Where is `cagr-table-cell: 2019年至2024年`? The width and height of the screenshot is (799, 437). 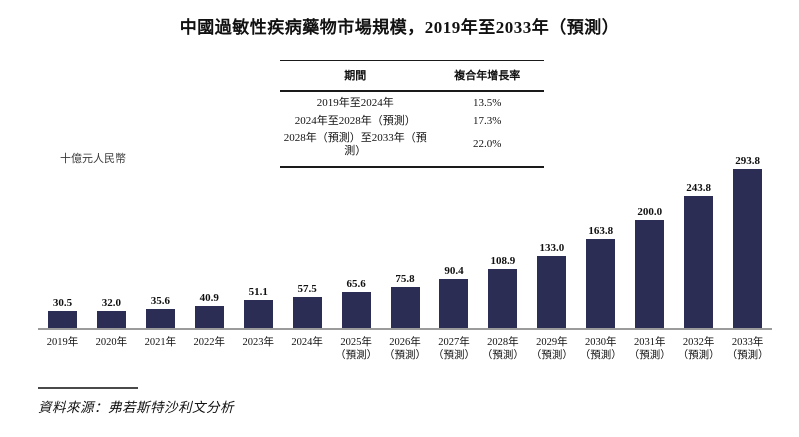 cagr-table-cell: 2019年至2024年 is located at coordinates (355, 103).